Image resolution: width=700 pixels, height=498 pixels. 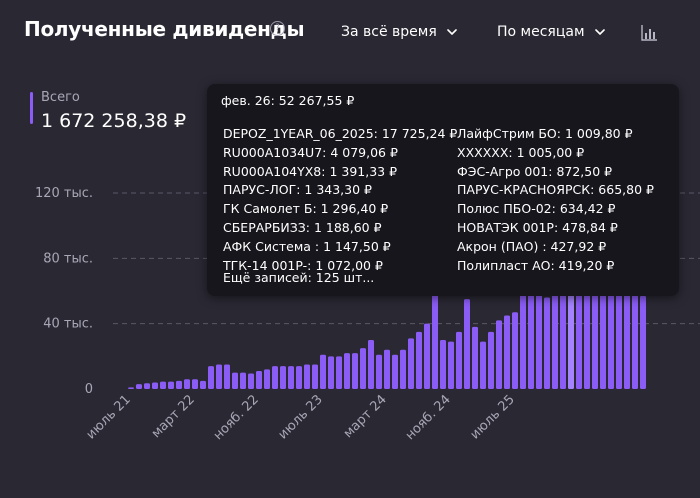 What do you see at coordinates (60, 97) in the screenshot?
I see `total-label: Всего` at bounding box center [60, 97].